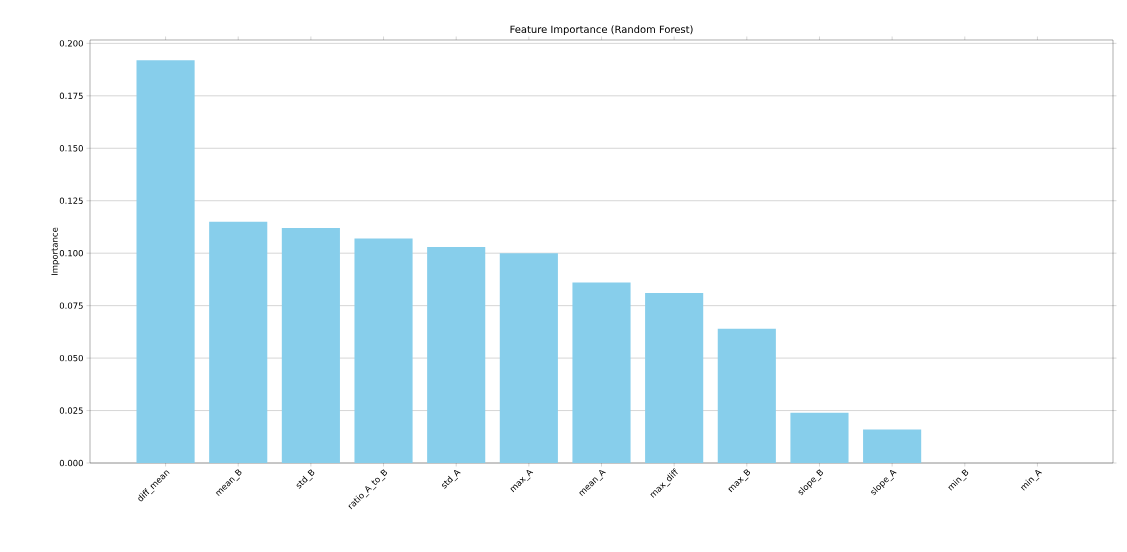 The width and height of the screenshot is (1127, 552). What do you see at coordinates (71, 43) in the screenshot?
I see `y-tick-label: 0.200` at bounding box center [71, 43].